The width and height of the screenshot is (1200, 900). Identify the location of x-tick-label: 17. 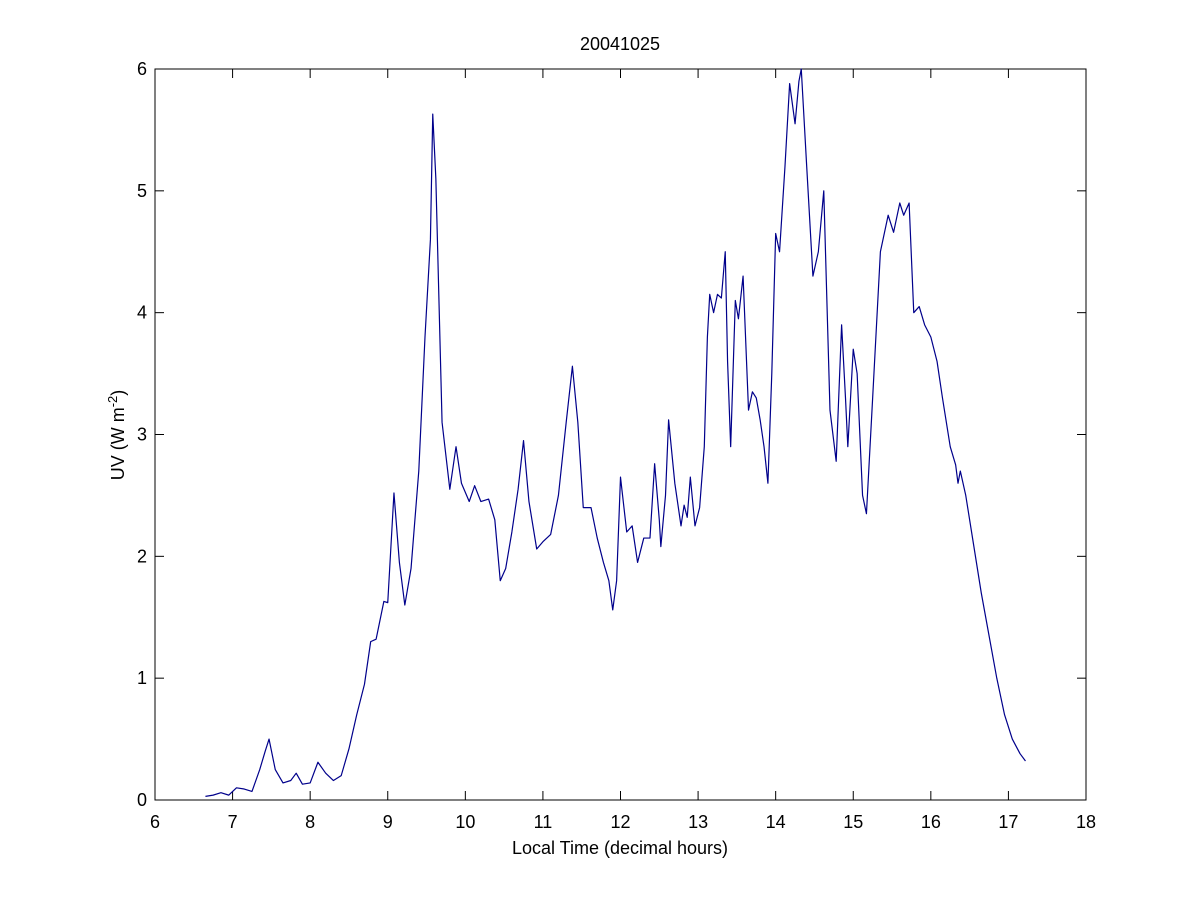
(1008, 822).